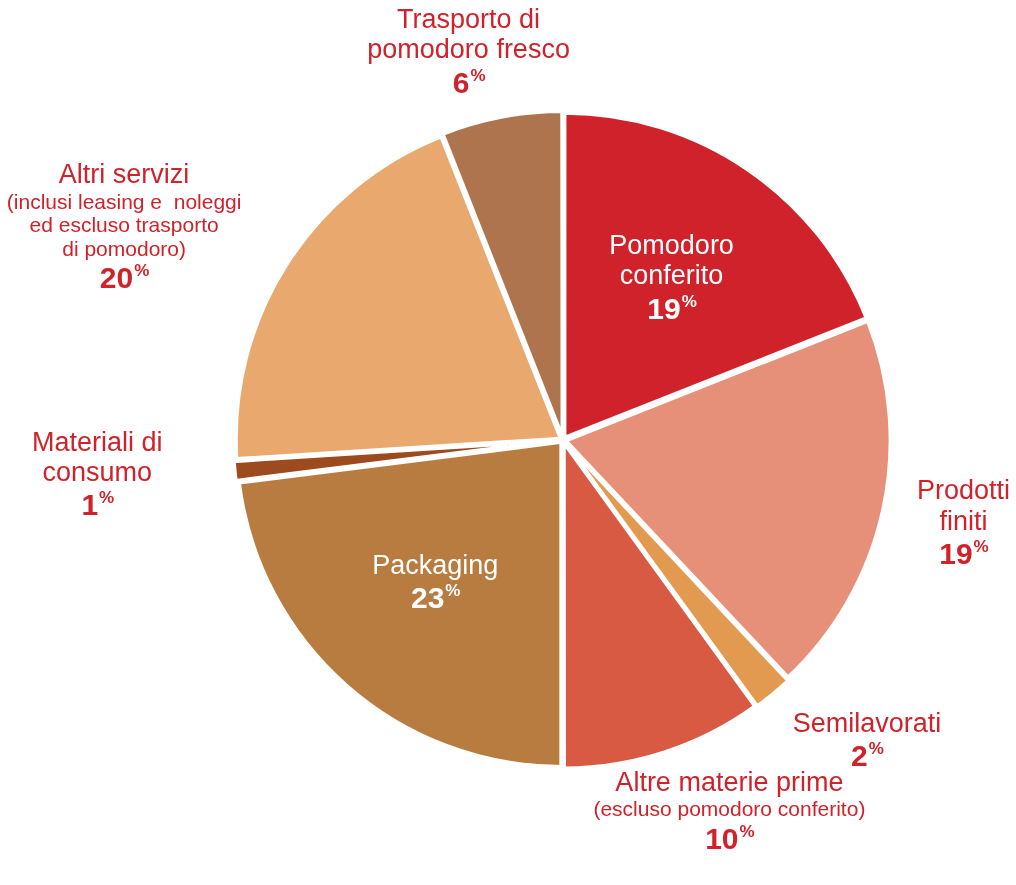 The width and height of the screenshot is (1016, 885). What do you see at coordinates (671, 260) in the screenshot?
I see `slice-label: Pomodoro conferito` at bounding box center [671, 260].